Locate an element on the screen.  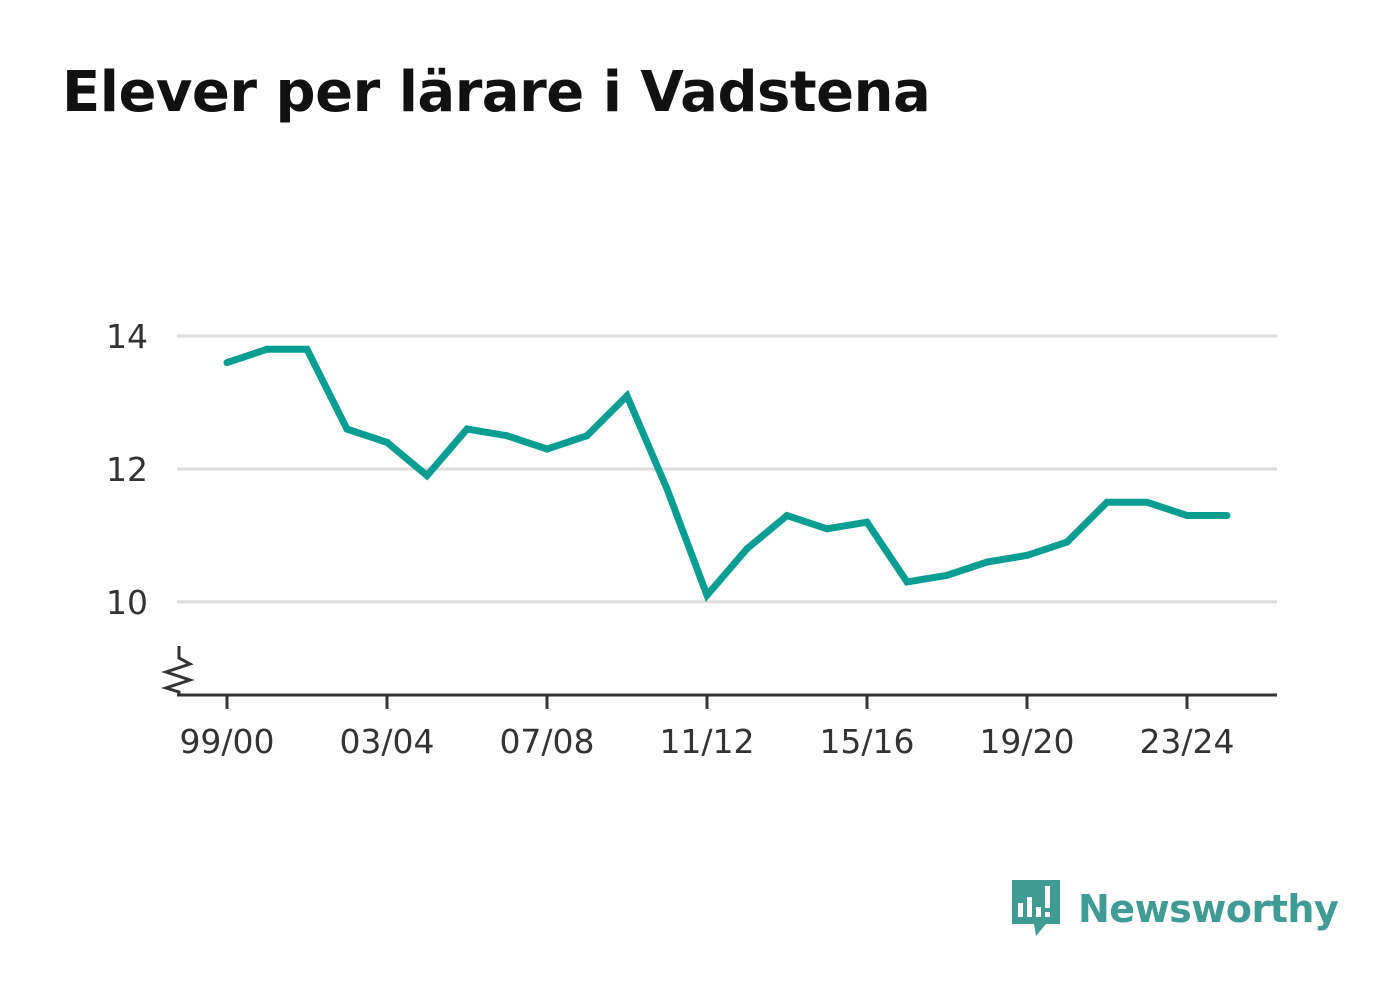
axis-break-mark is located at coordinates (178, 670).